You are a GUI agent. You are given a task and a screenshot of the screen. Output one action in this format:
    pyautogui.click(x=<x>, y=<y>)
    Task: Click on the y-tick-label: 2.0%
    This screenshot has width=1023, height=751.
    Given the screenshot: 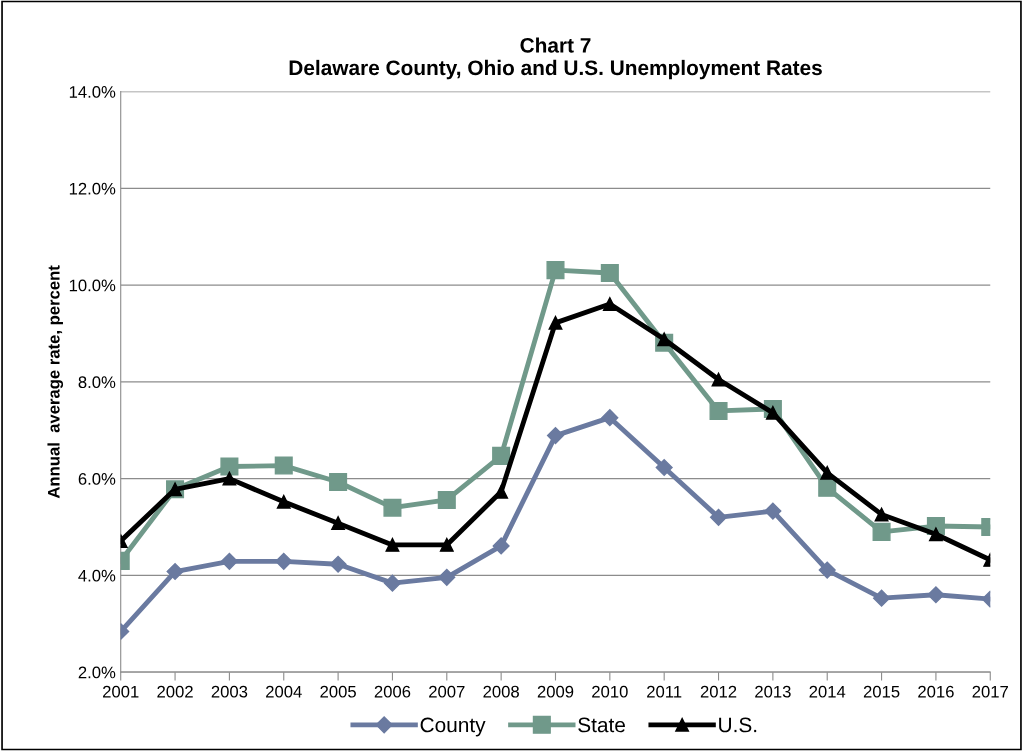 What is the action you would take?
    pyautogui.click(x=97, y=672)
    